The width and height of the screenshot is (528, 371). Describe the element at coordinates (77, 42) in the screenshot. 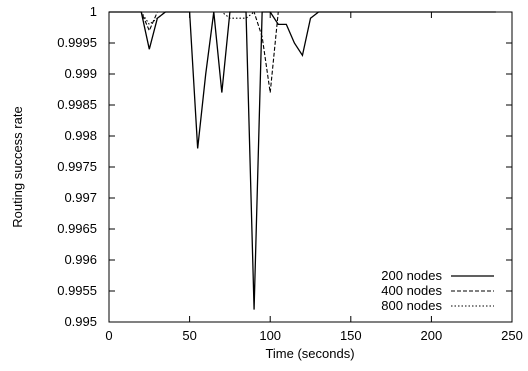

I see `y-tick-label: 0.9995` at that location.